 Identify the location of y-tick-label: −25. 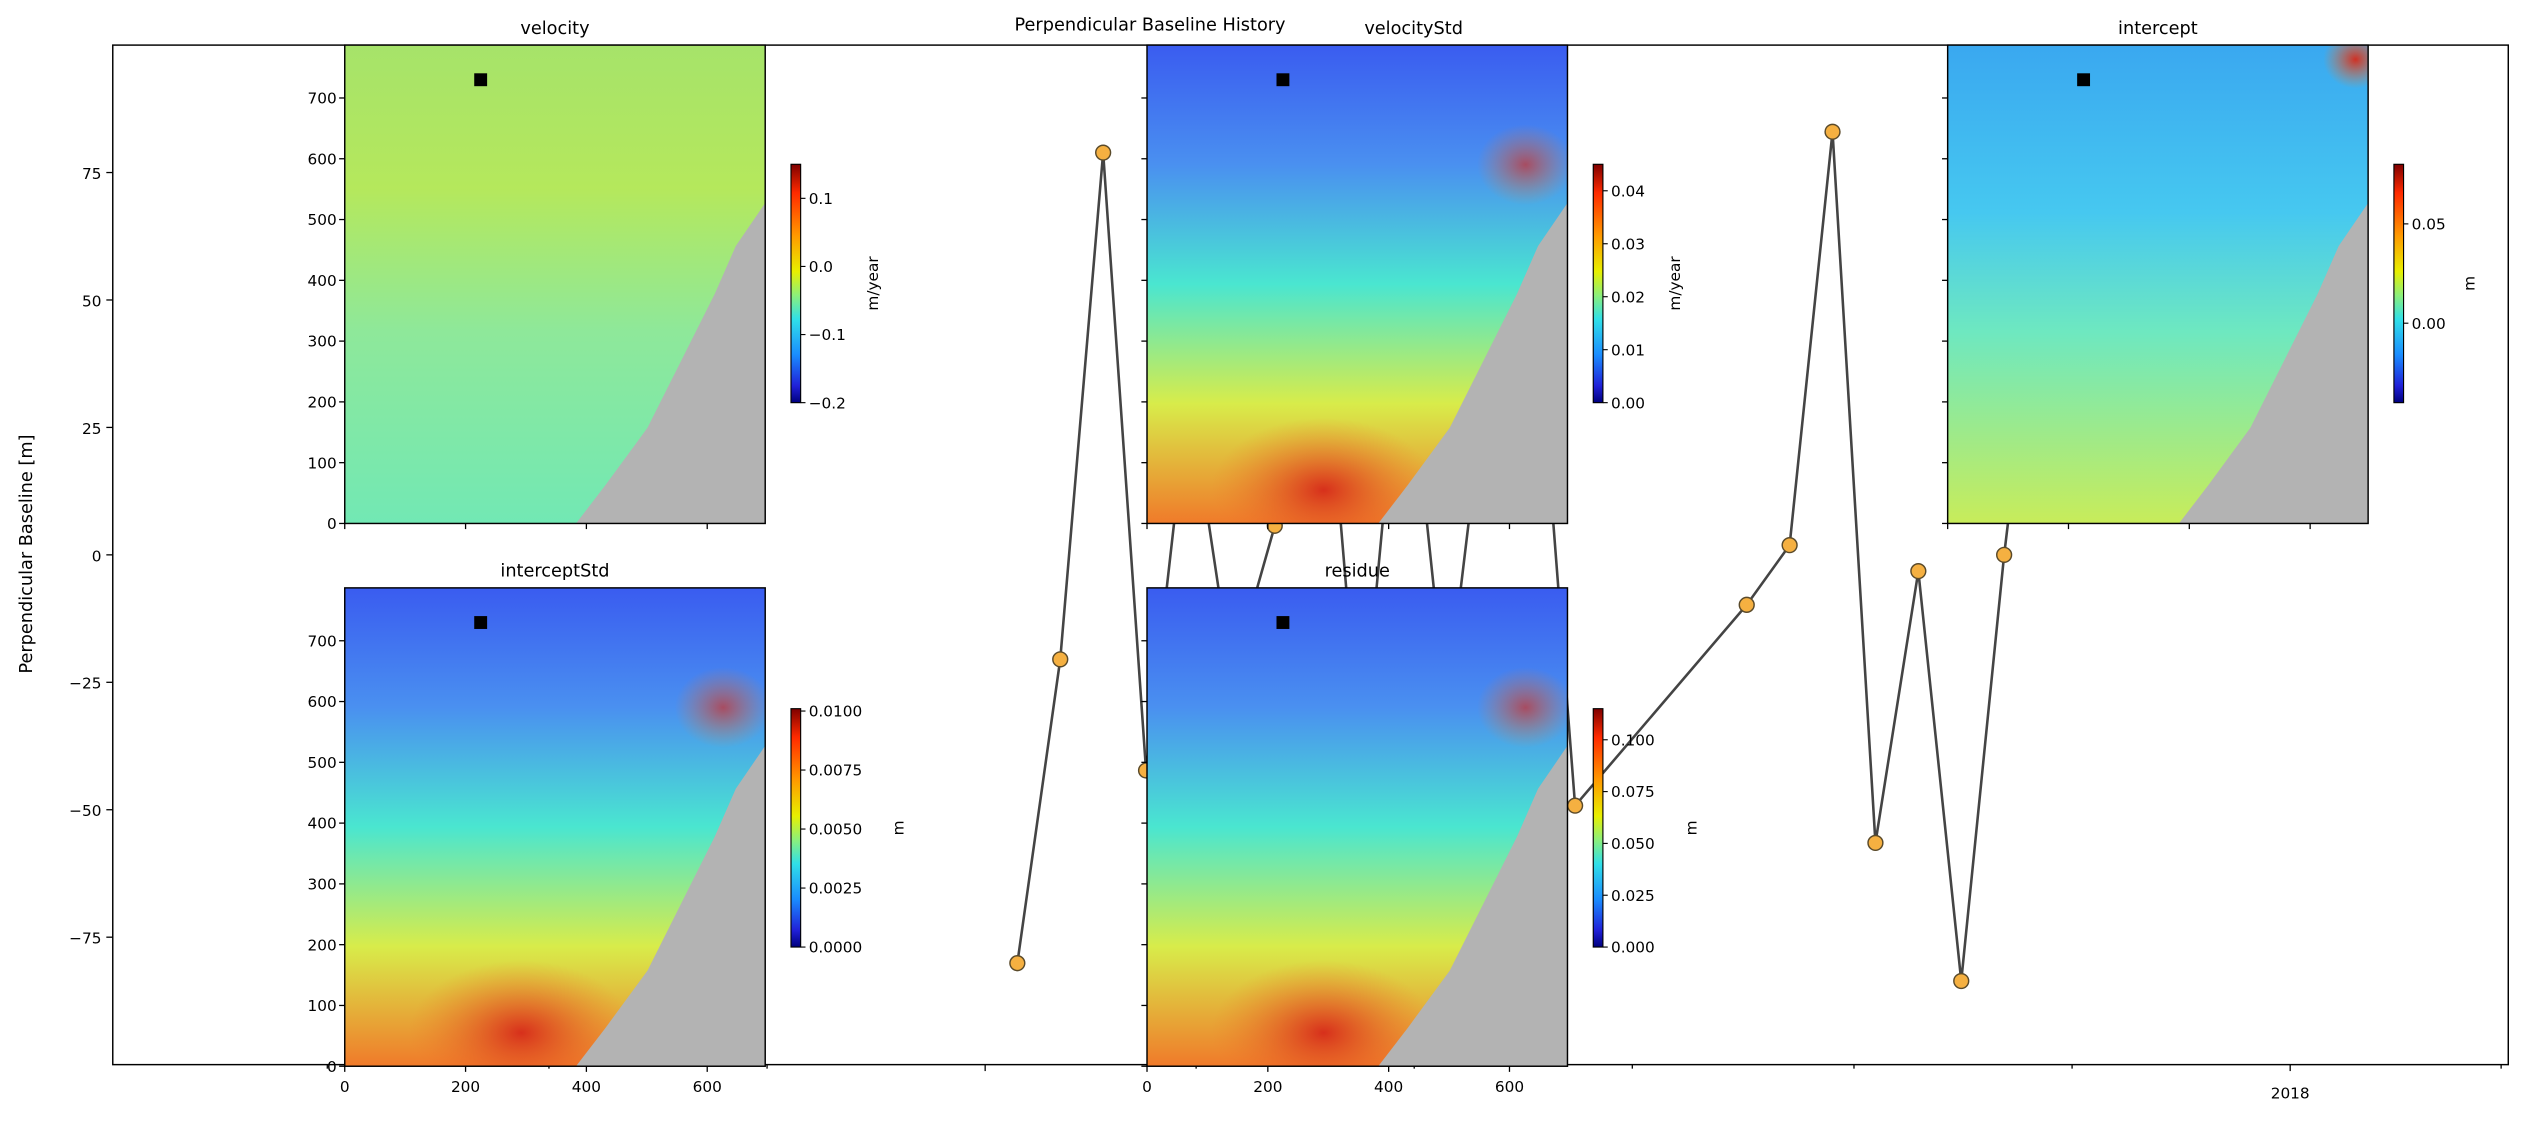
(85, 684).